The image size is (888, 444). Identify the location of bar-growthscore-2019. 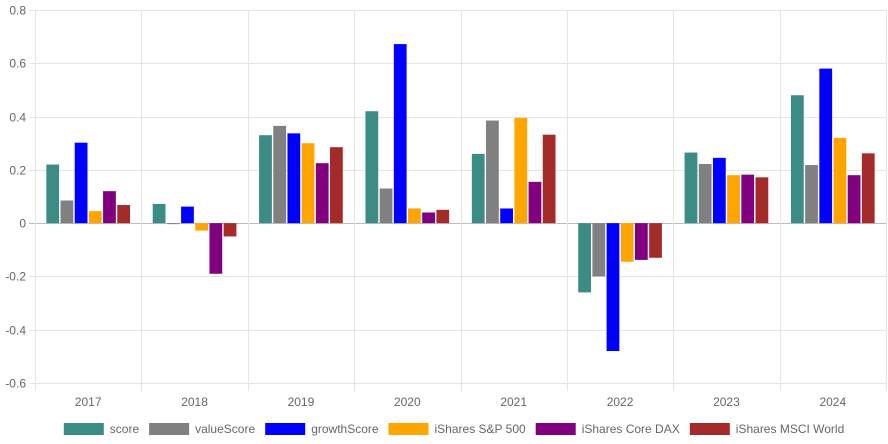
(294, 178).